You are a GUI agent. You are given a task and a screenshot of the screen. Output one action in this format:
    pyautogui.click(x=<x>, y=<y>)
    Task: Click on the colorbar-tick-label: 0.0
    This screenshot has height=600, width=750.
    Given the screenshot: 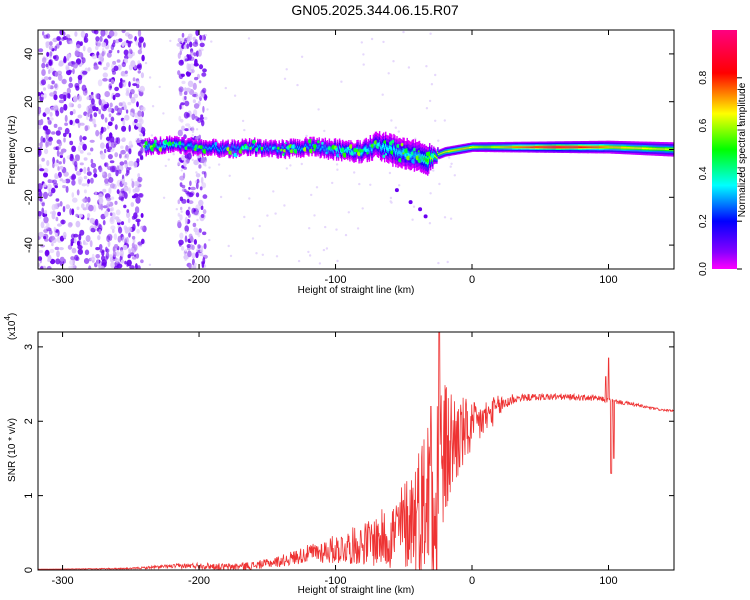 What is the action you would take?
    pyautogui.click(x=703, y=269)
    